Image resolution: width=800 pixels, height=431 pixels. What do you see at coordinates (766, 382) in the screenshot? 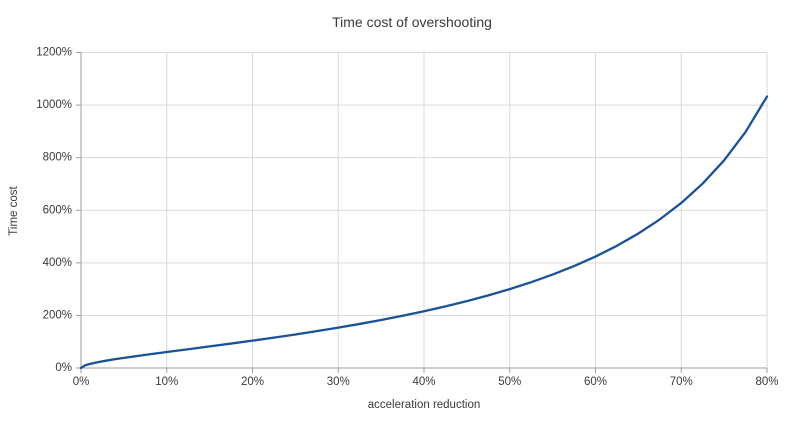
I see `x-tick-label: 80%` at bounding box center [766, 382].